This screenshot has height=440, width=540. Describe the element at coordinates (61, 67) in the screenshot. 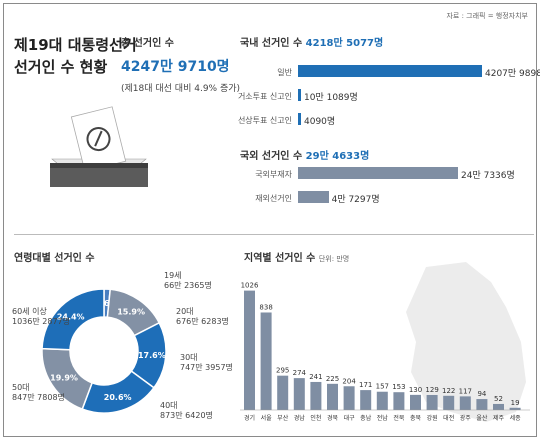

I see `title-line-2: 선거인 수 현황` at that location.